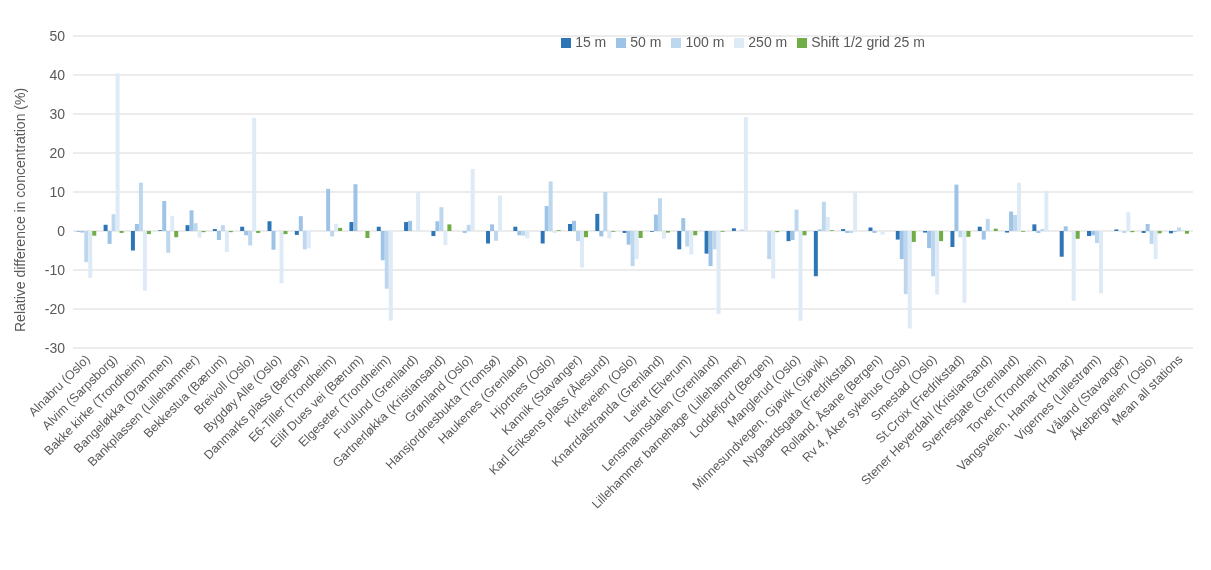 This screenshot has width=1211, height=570. Describe the element at coordinates (55, 269) in the screenshot. I see `y-tick-label: -10` at that location.